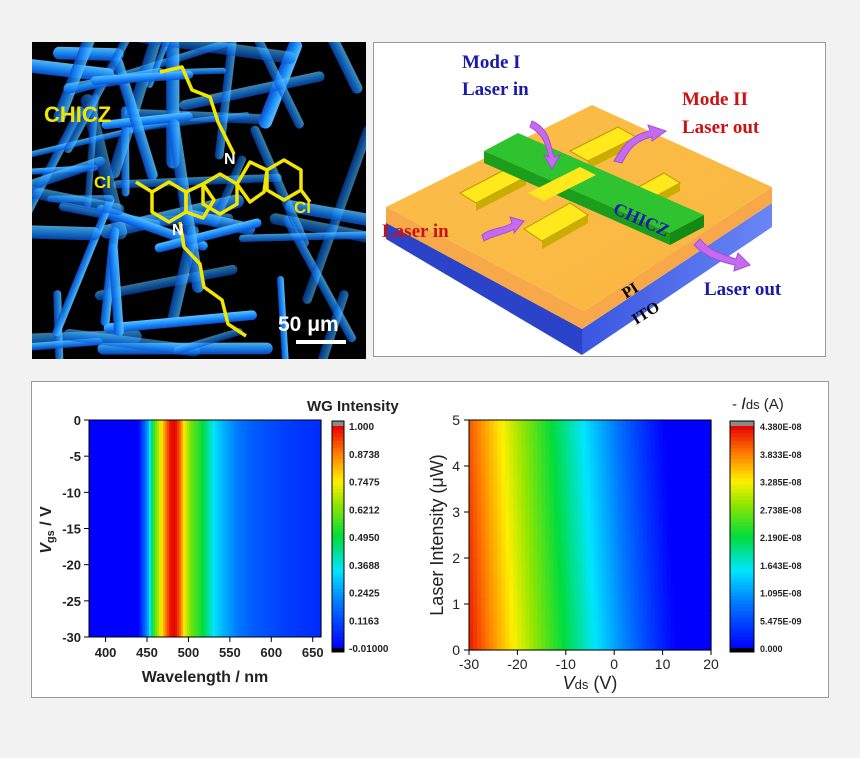 This screenshot has width=860, height=758. Describe the element at coordinates (517, 664) in the screenshot. I see `chart2-xtick-label: -20` at that location.